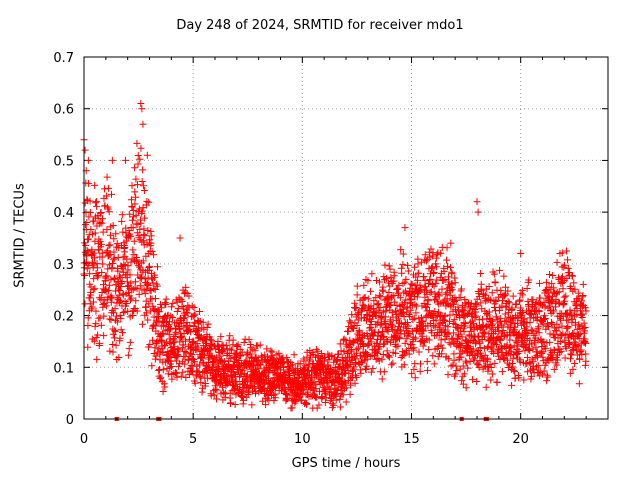 Image resolution: width=640 pixels, height=480 pixels. Describe the element at coordinates (63, 110) in the screenshot. I see `y-tick-label: 0.6` at that location.